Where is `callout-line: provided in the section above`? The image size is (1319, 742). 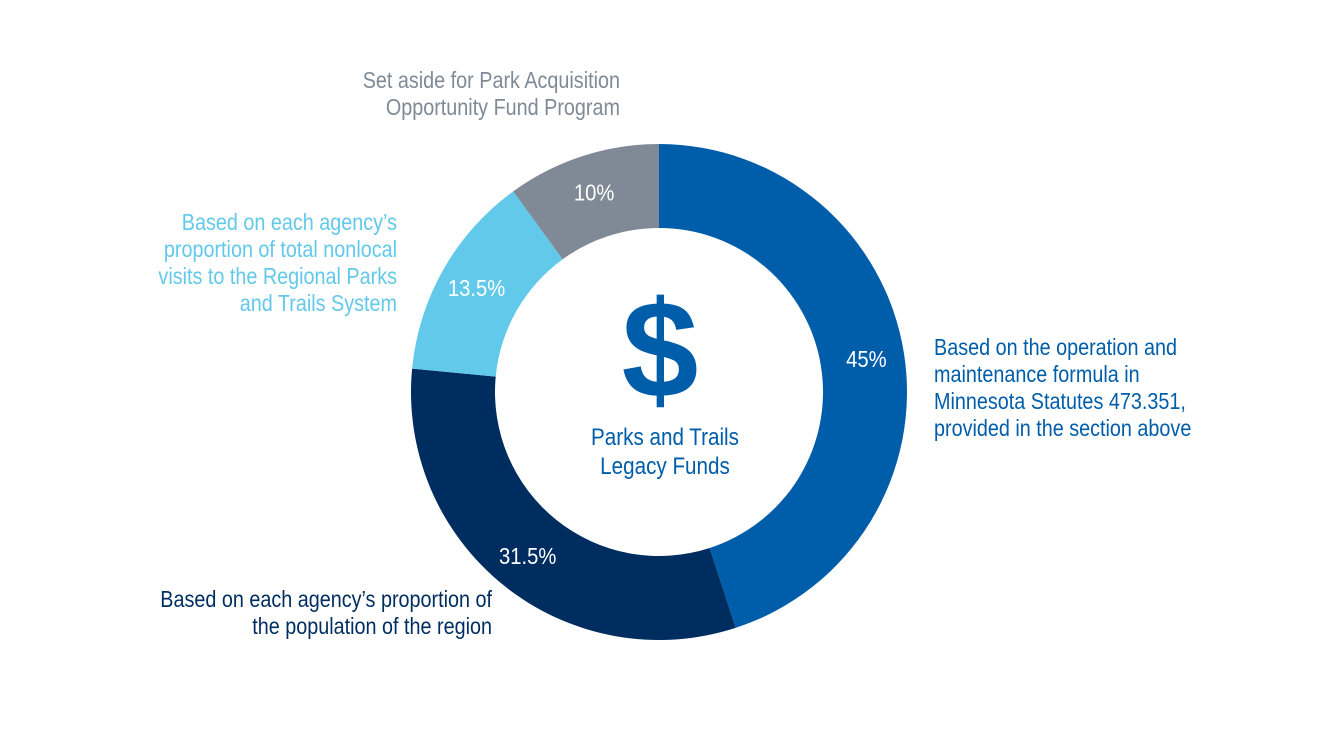
callout-line: provided in the section above is located at coordinates (1063, 428).